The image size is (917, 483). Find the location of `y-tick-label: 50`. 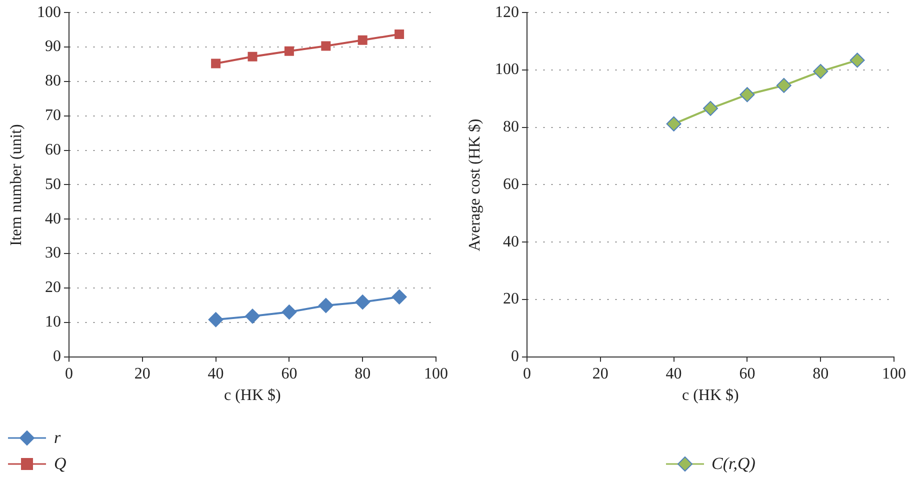

y-tick-label: 50 is located at coordinates (53, 184).